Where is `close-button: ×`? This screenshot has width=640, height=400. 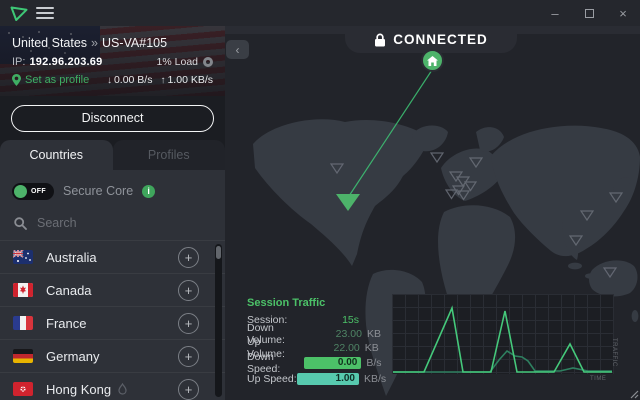
close-button: × is located at coordinates (623, 13).